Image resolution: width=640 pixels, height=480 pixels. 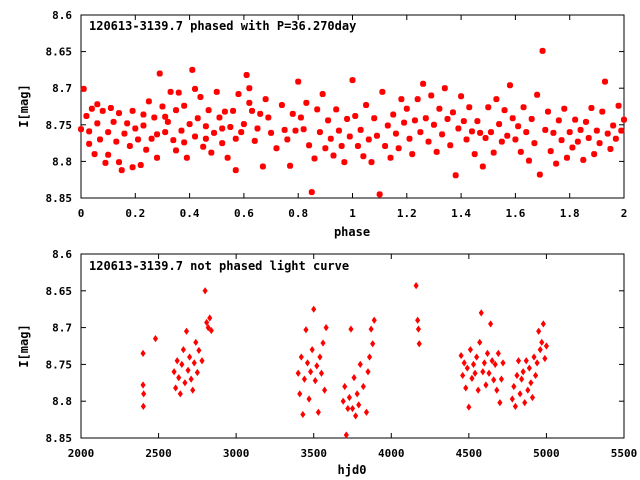 I want to click on chart-title: 120613-3139.7 not phased light curve, so click(x=219, y=266).